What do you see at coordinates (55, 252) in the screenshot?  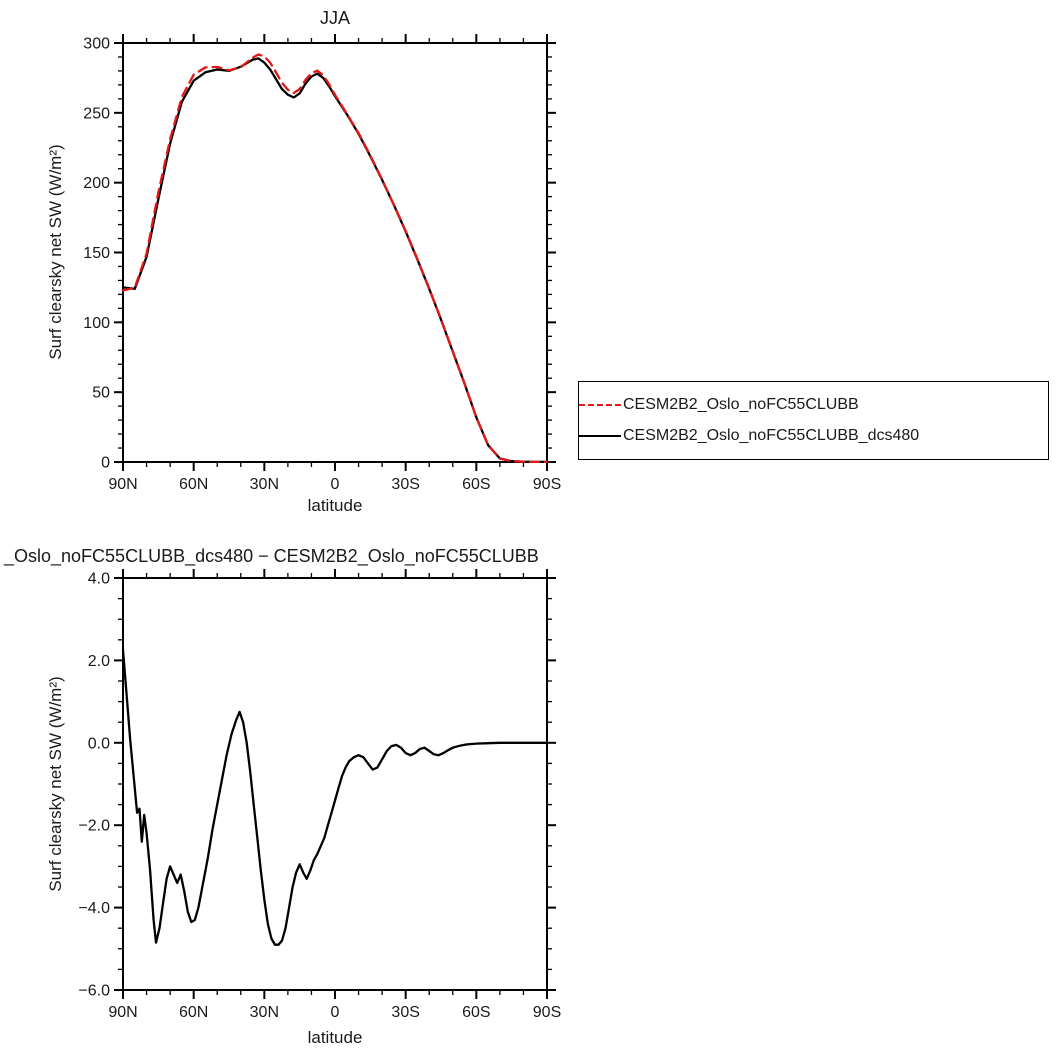 I see `top-y-axis-label: Surf clearsky net SW (W/m²)` at bounding box center [55, 252].